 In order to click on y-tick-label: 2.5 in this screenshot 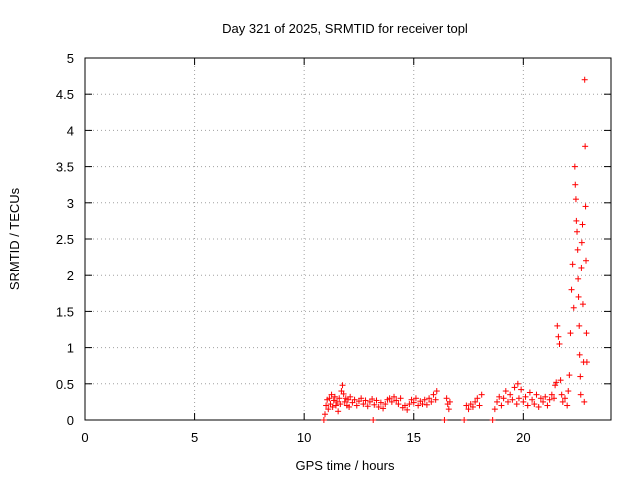, I will do `click(65, 239)`.